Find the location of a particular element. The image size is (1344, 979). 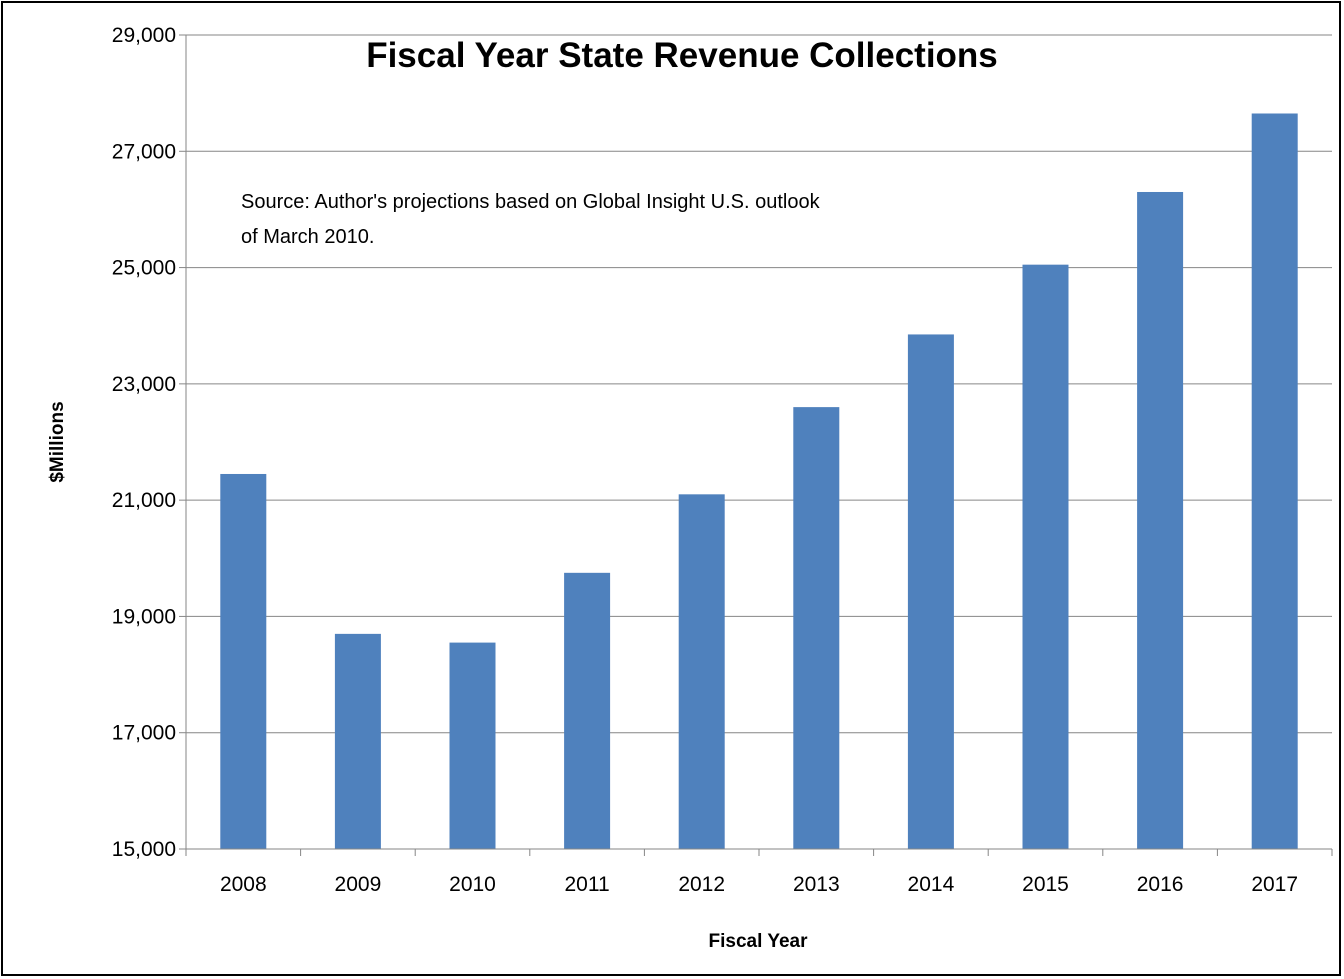

y-tick-label: 25,000 is located at coordinates (144, 268).